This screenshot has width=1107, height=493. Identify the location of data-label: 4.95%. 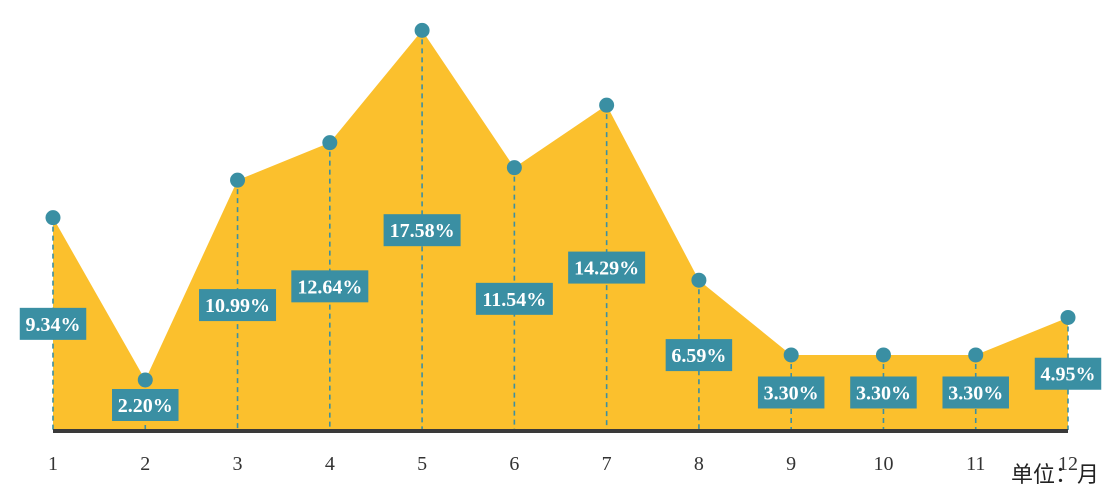
(1068, 373).